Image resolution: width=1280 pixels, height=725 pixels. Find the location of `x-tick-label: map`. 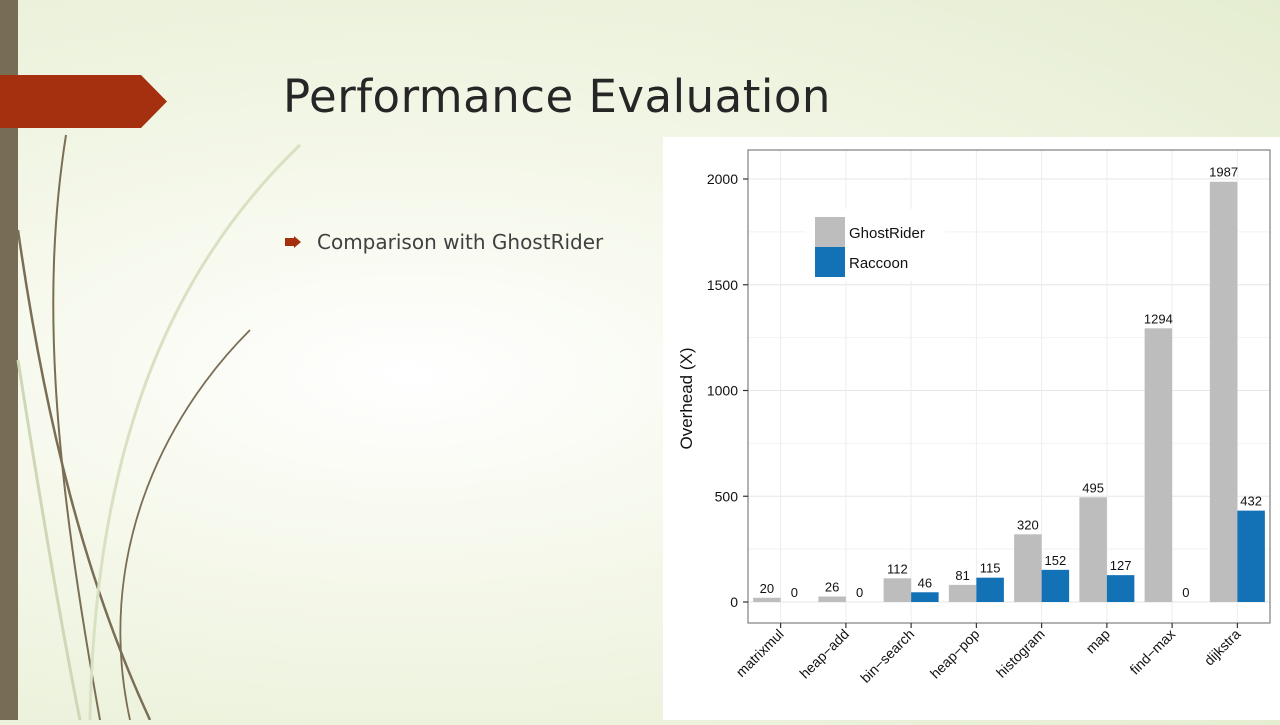

x-tick-label: map is located at coordinates (1097, 641).